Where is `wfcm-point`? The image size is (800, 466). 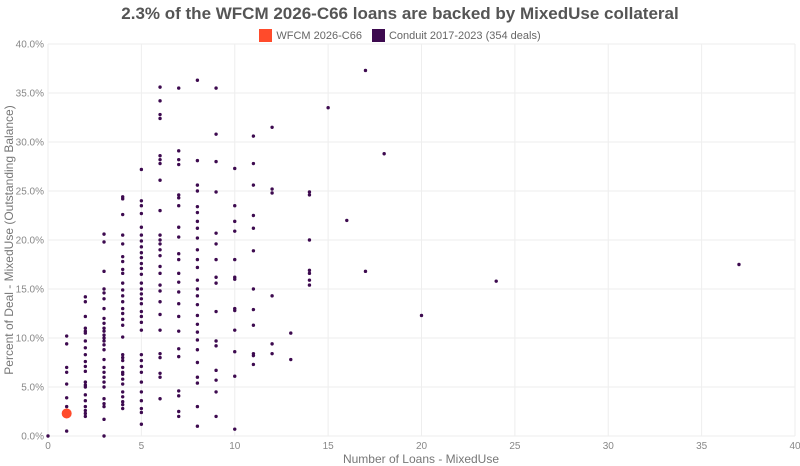
wfcm-point is located at coordinates (66, 413).